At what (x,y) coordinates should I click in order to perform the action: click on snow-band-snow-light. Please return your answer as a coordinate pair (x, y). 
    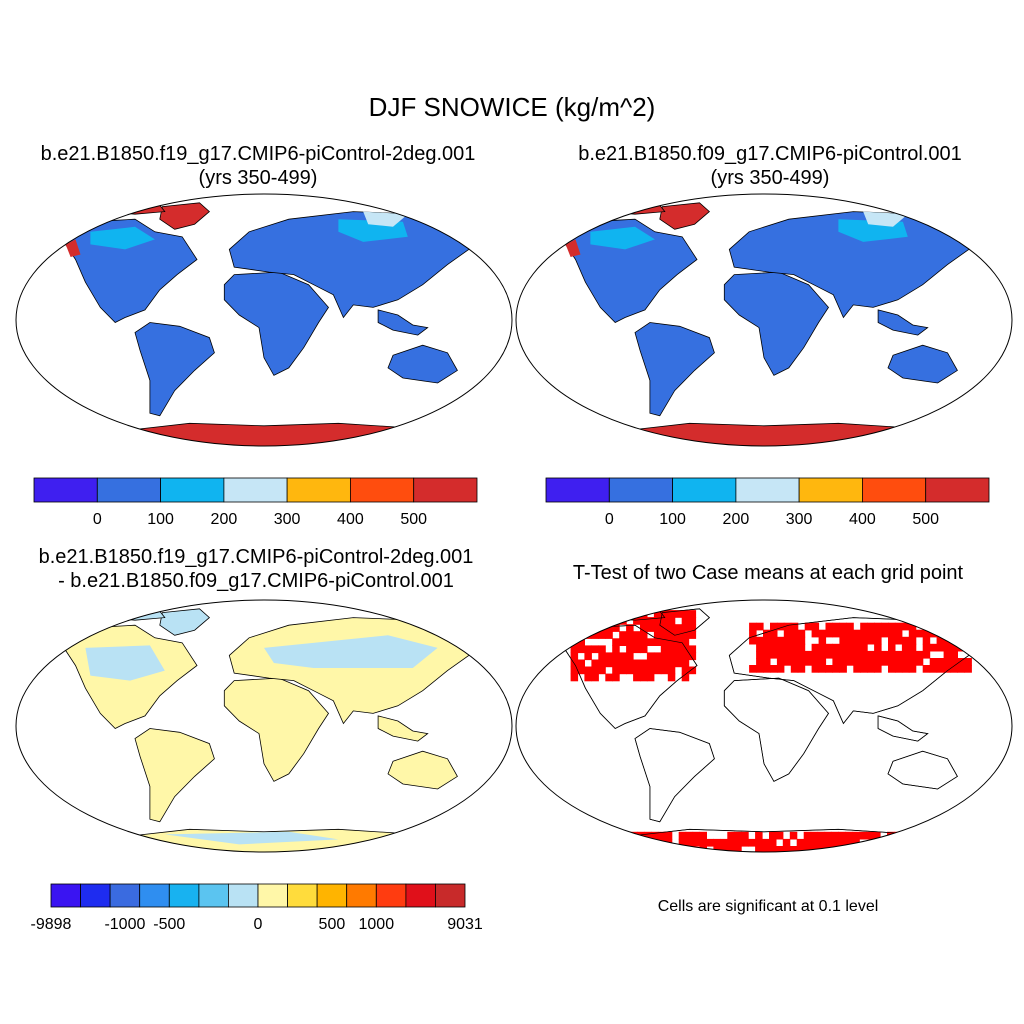
    Looking at the image, I should click on (885, 219).